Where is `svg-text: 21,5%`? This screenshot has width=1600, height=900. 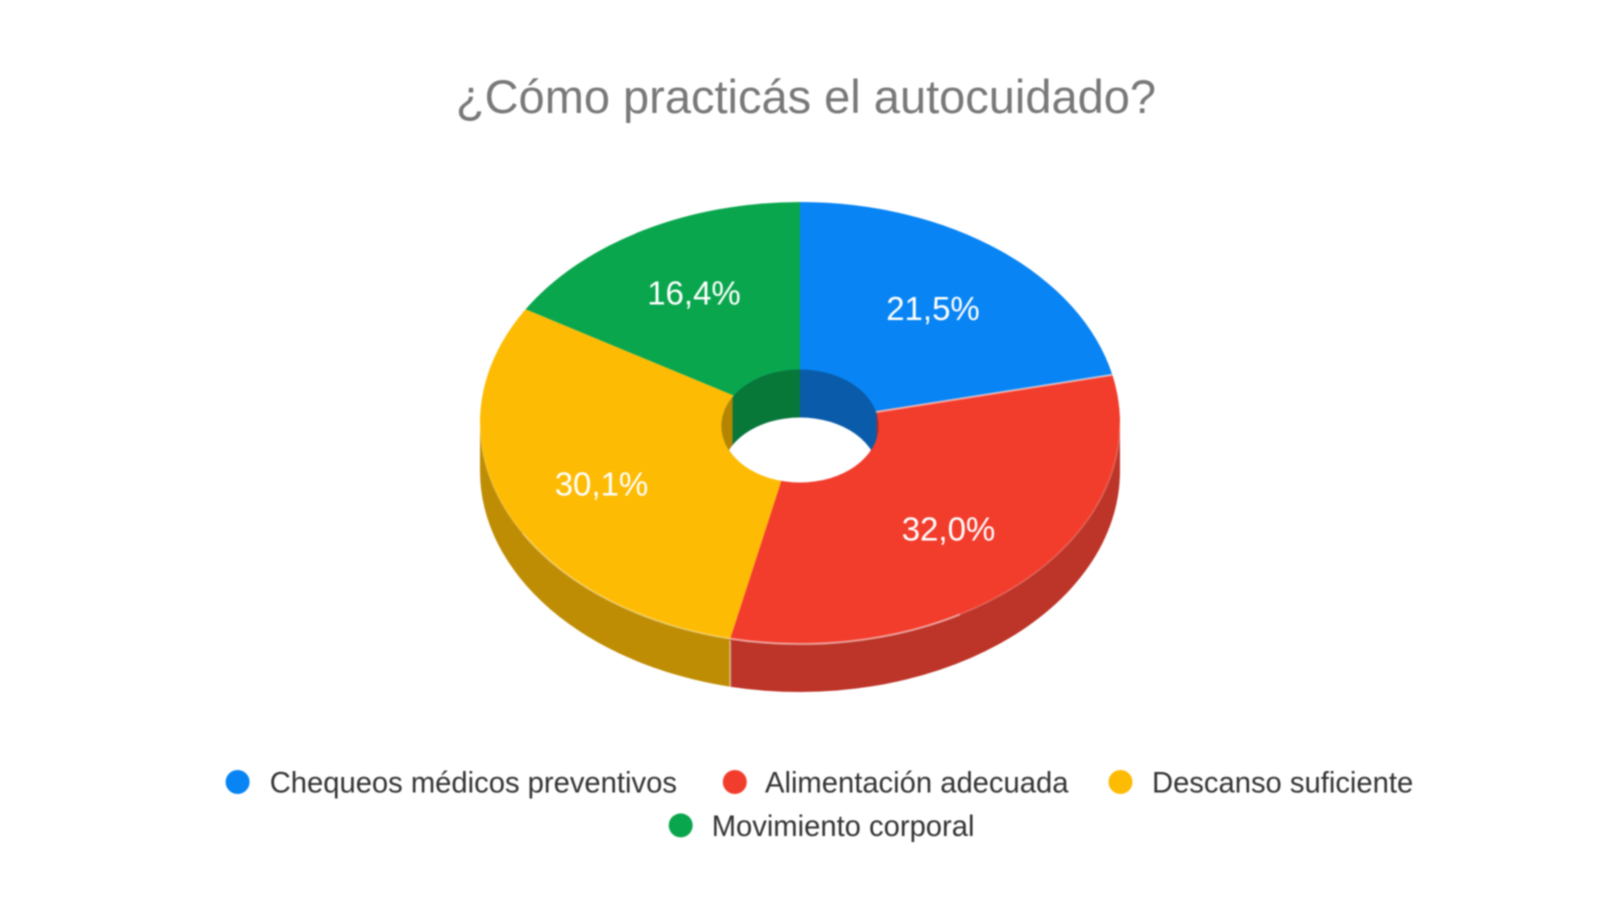
svg-text: 21,5% is located at coordinates (933, 308).